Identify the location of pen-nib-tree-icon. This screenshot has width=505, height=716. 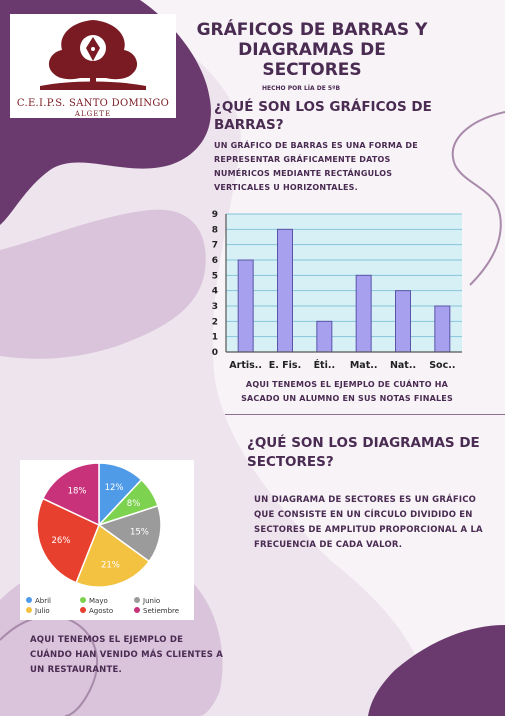
(93, 55).